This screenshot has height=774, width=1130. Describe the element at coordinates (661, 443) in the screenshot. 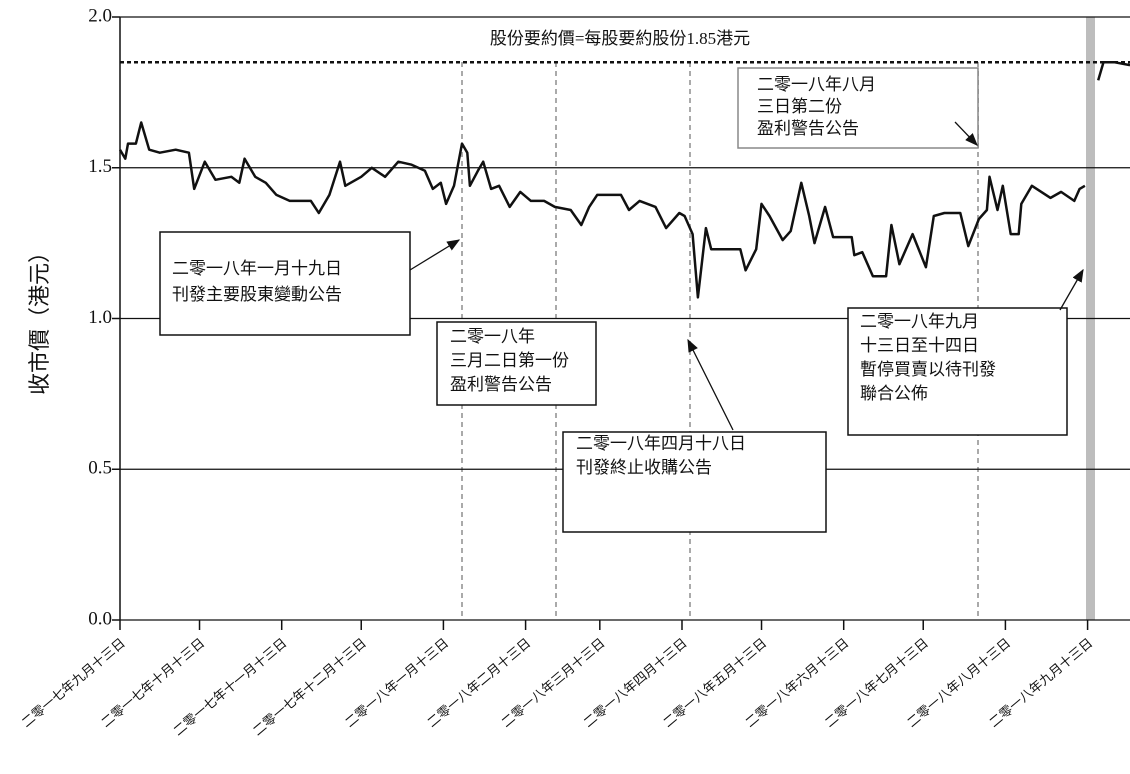

I see `annotation-text: 二零一八年四月十八日` at that location.